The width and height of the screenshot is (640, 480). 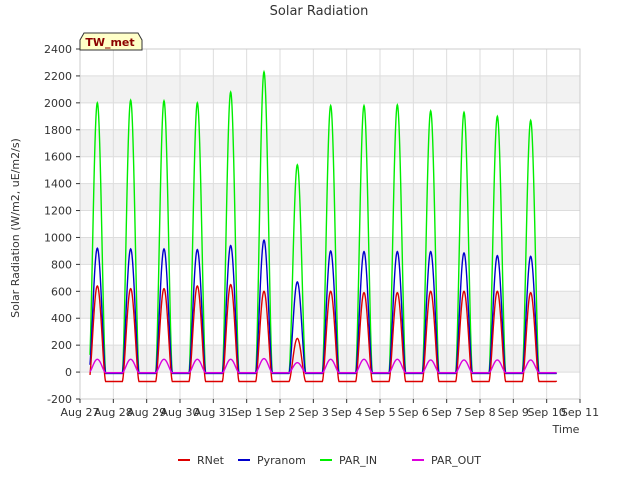 I want to click on x-tick-label: Aug 28, so click(x=113, y=412).